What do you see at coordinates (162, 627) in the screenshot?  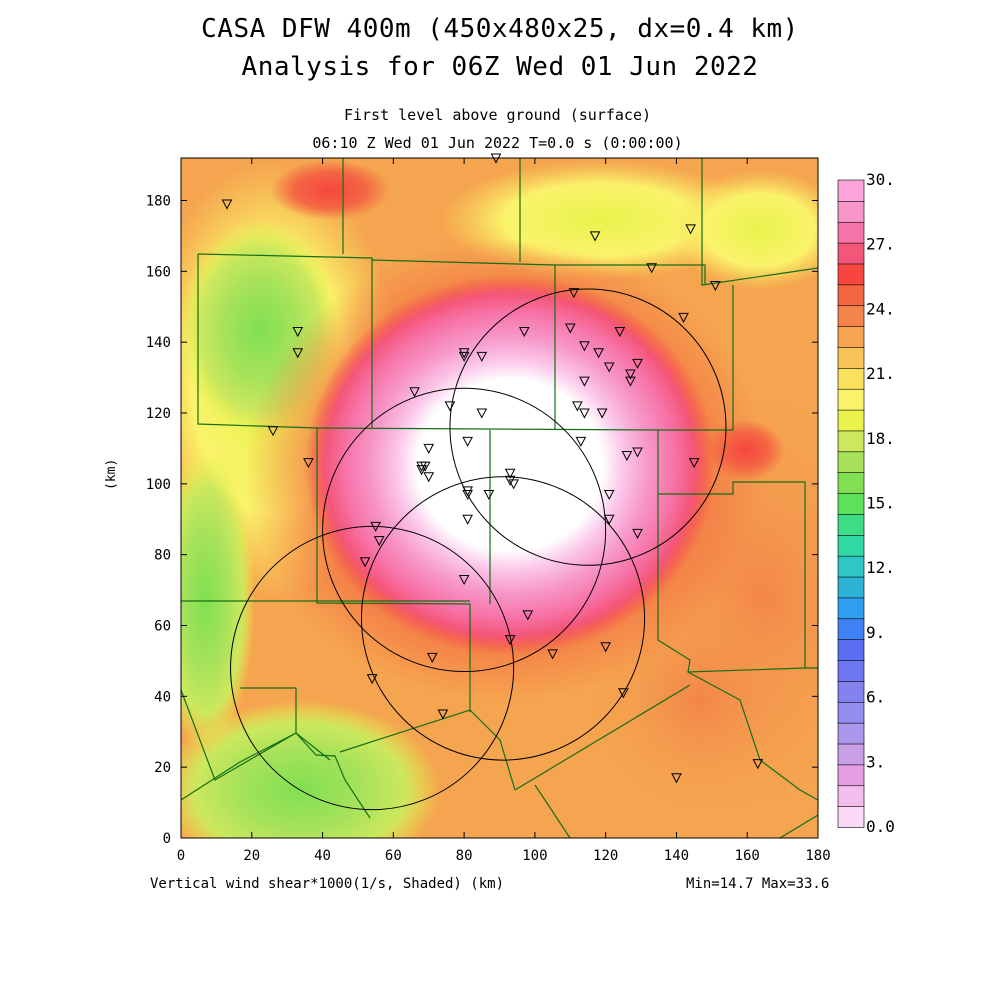 I see `y-tick-label: 60` at bounding box center [162, 627].